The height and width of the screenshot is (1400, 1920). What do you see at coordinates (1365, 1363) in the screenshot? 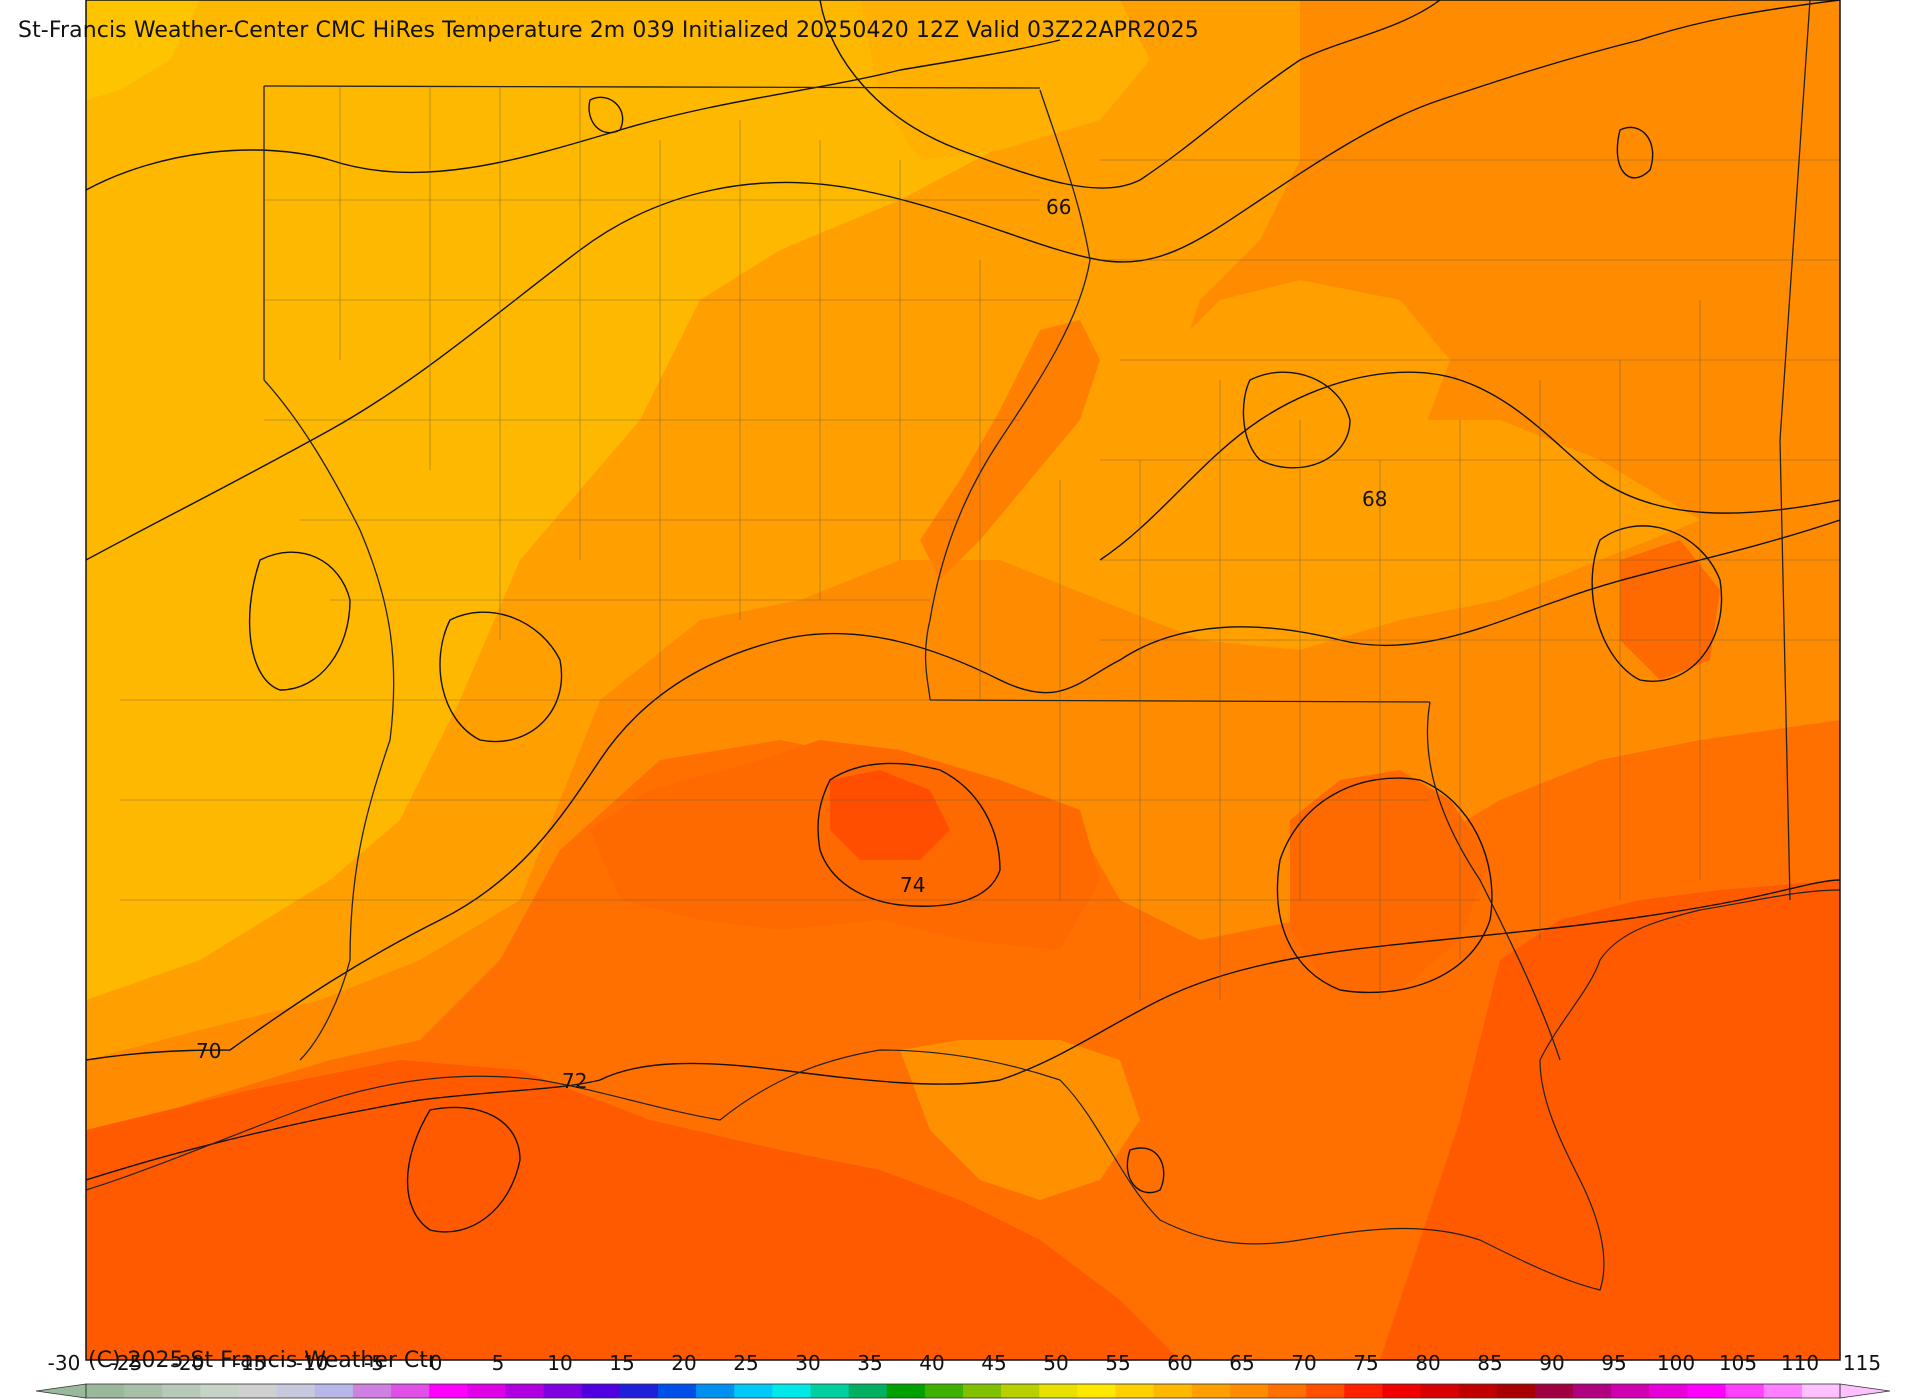
I see `colorbar-tick-label: 75` at bounding box center [1365, 1363].